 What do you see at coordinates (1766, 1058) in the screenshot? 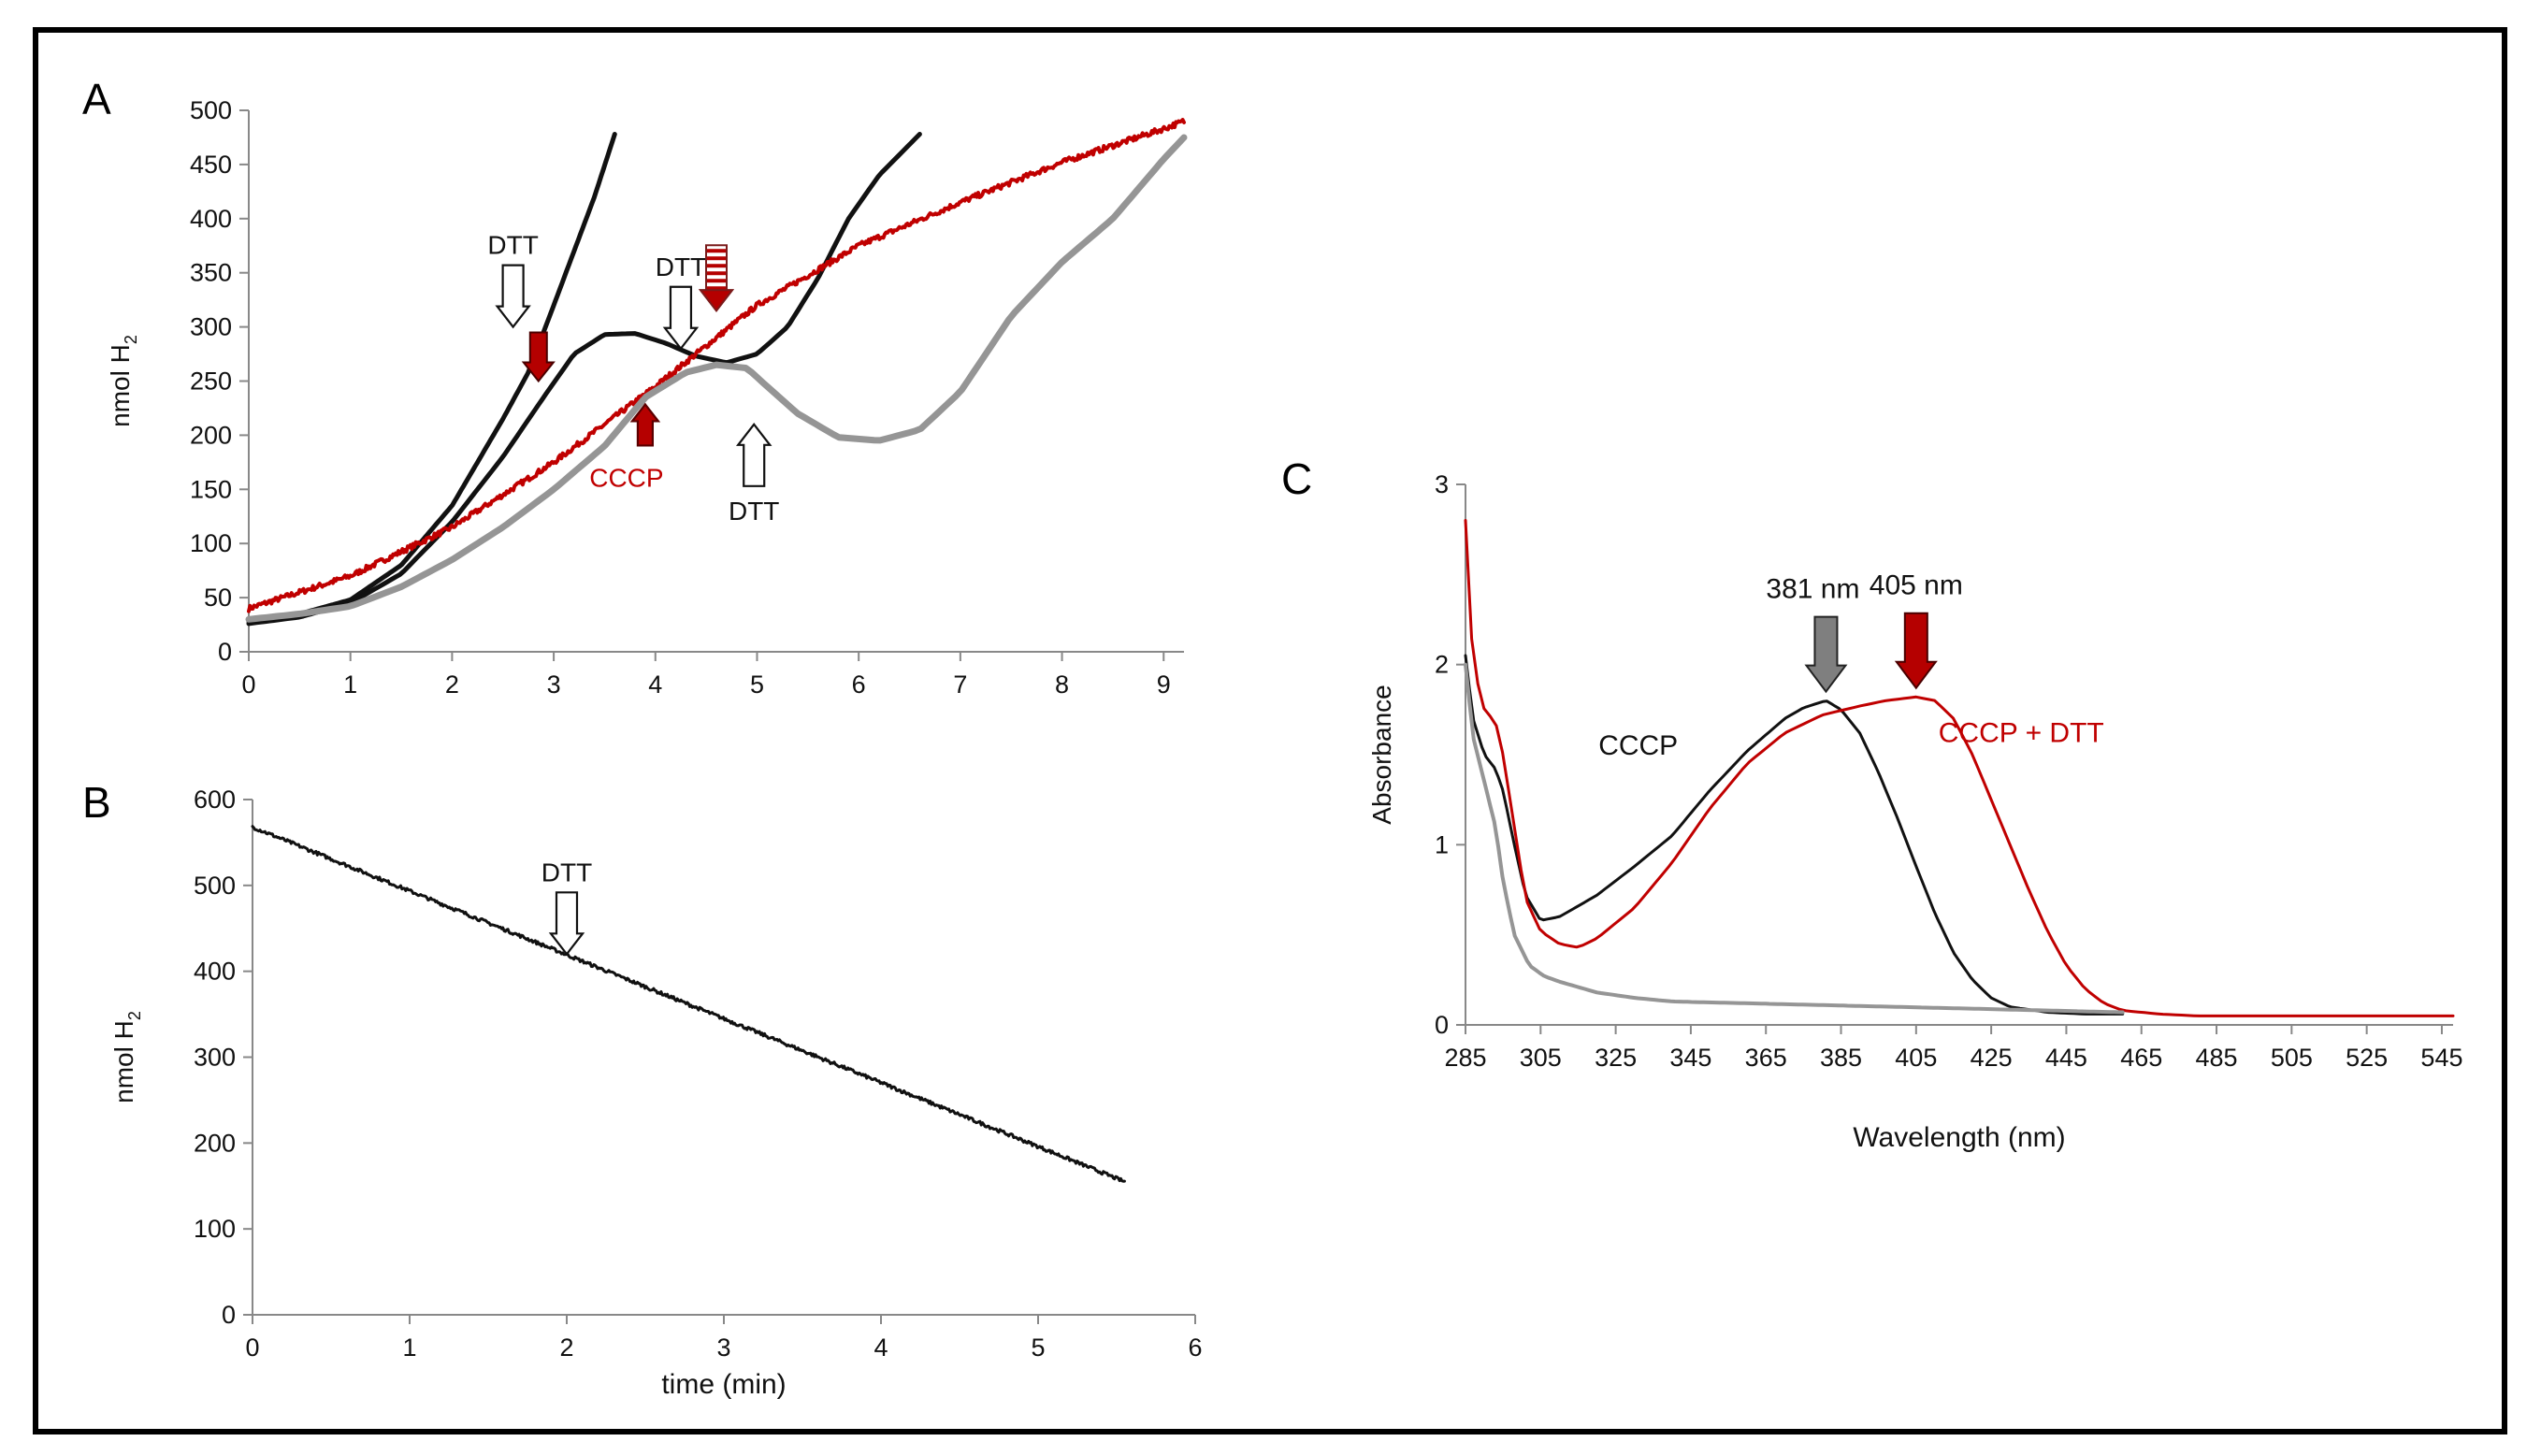
I see `x-tick-label: 365` at bounding box center [1766, 1058].